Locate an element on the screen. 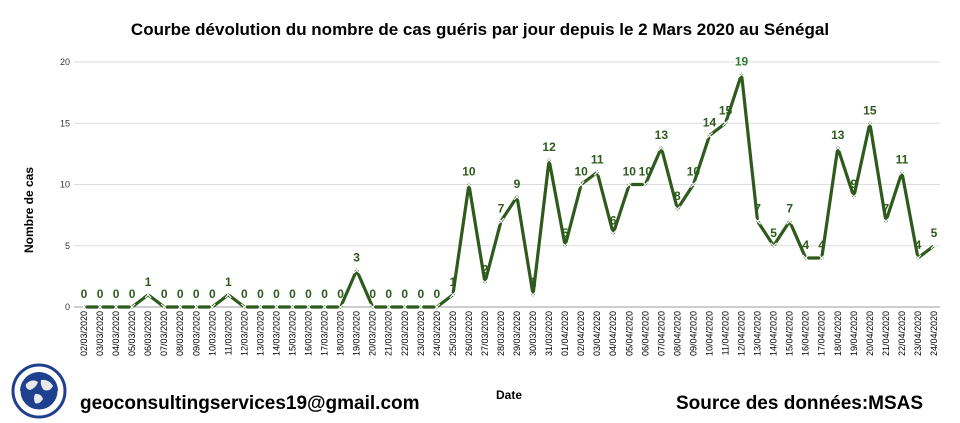 The height and width of the screenshot is (423, 960). x-tick-label: 24/03/2020 is located at coordinates (437, 333).